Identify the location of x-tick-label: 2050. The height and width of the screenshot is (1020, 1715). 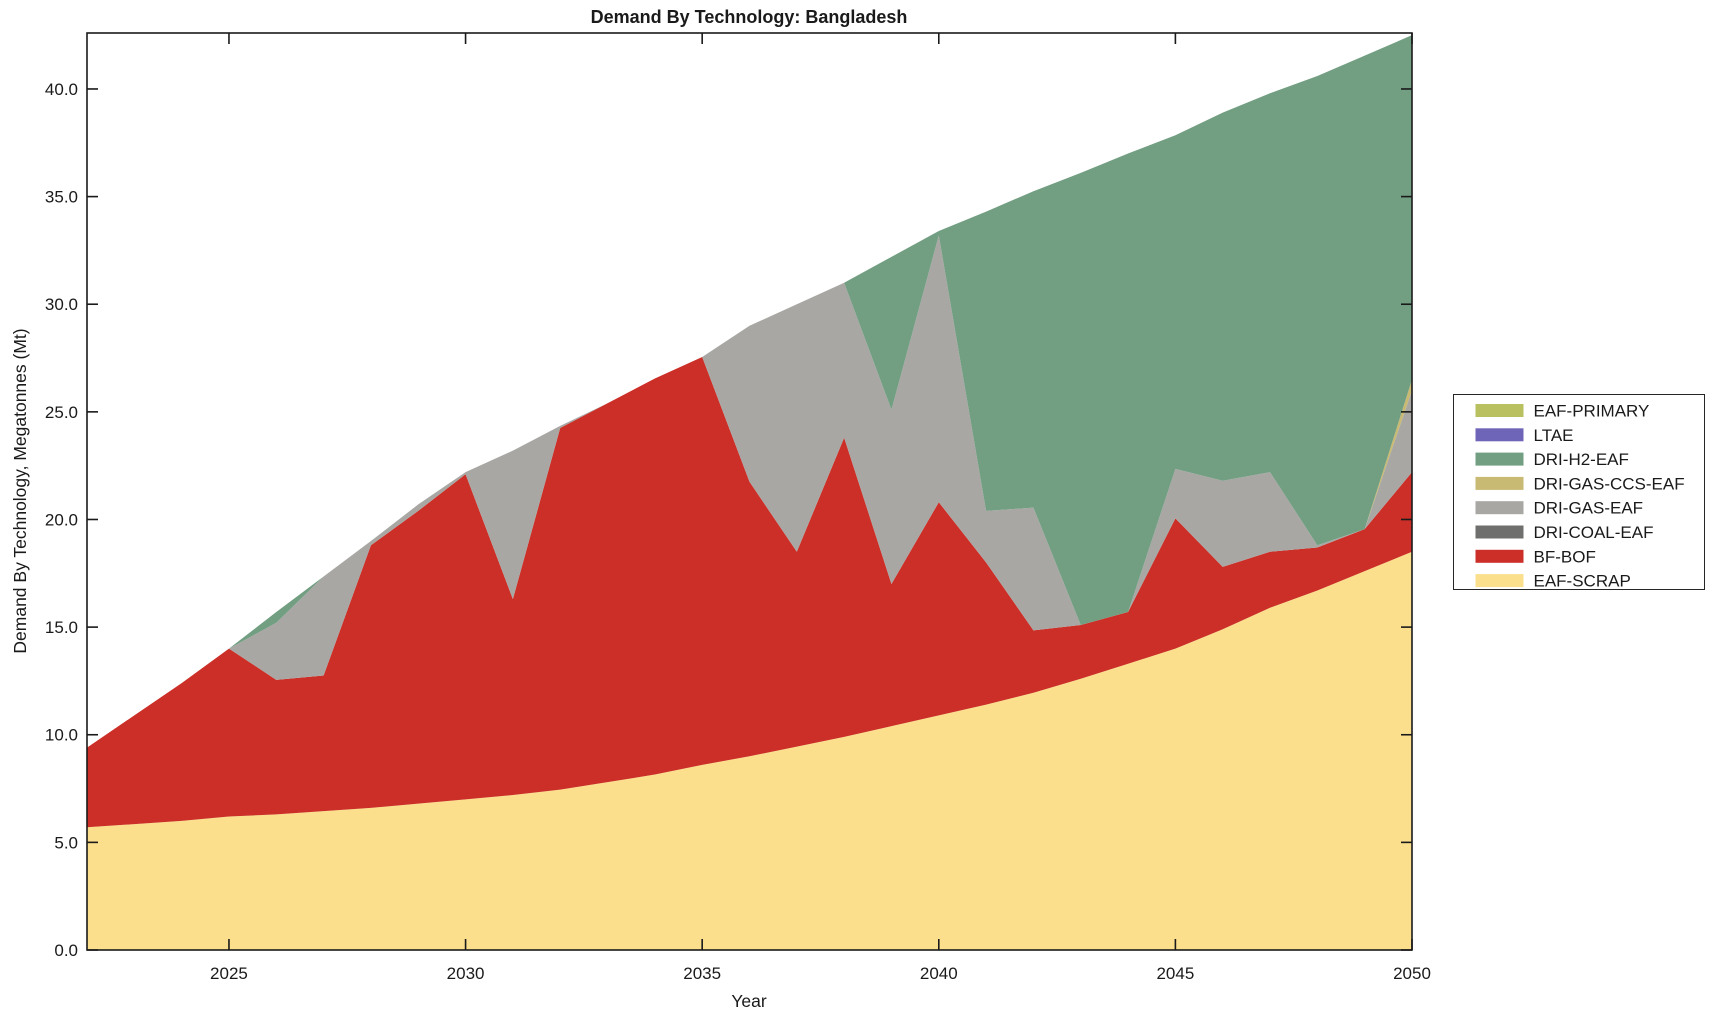
(1412, 973).